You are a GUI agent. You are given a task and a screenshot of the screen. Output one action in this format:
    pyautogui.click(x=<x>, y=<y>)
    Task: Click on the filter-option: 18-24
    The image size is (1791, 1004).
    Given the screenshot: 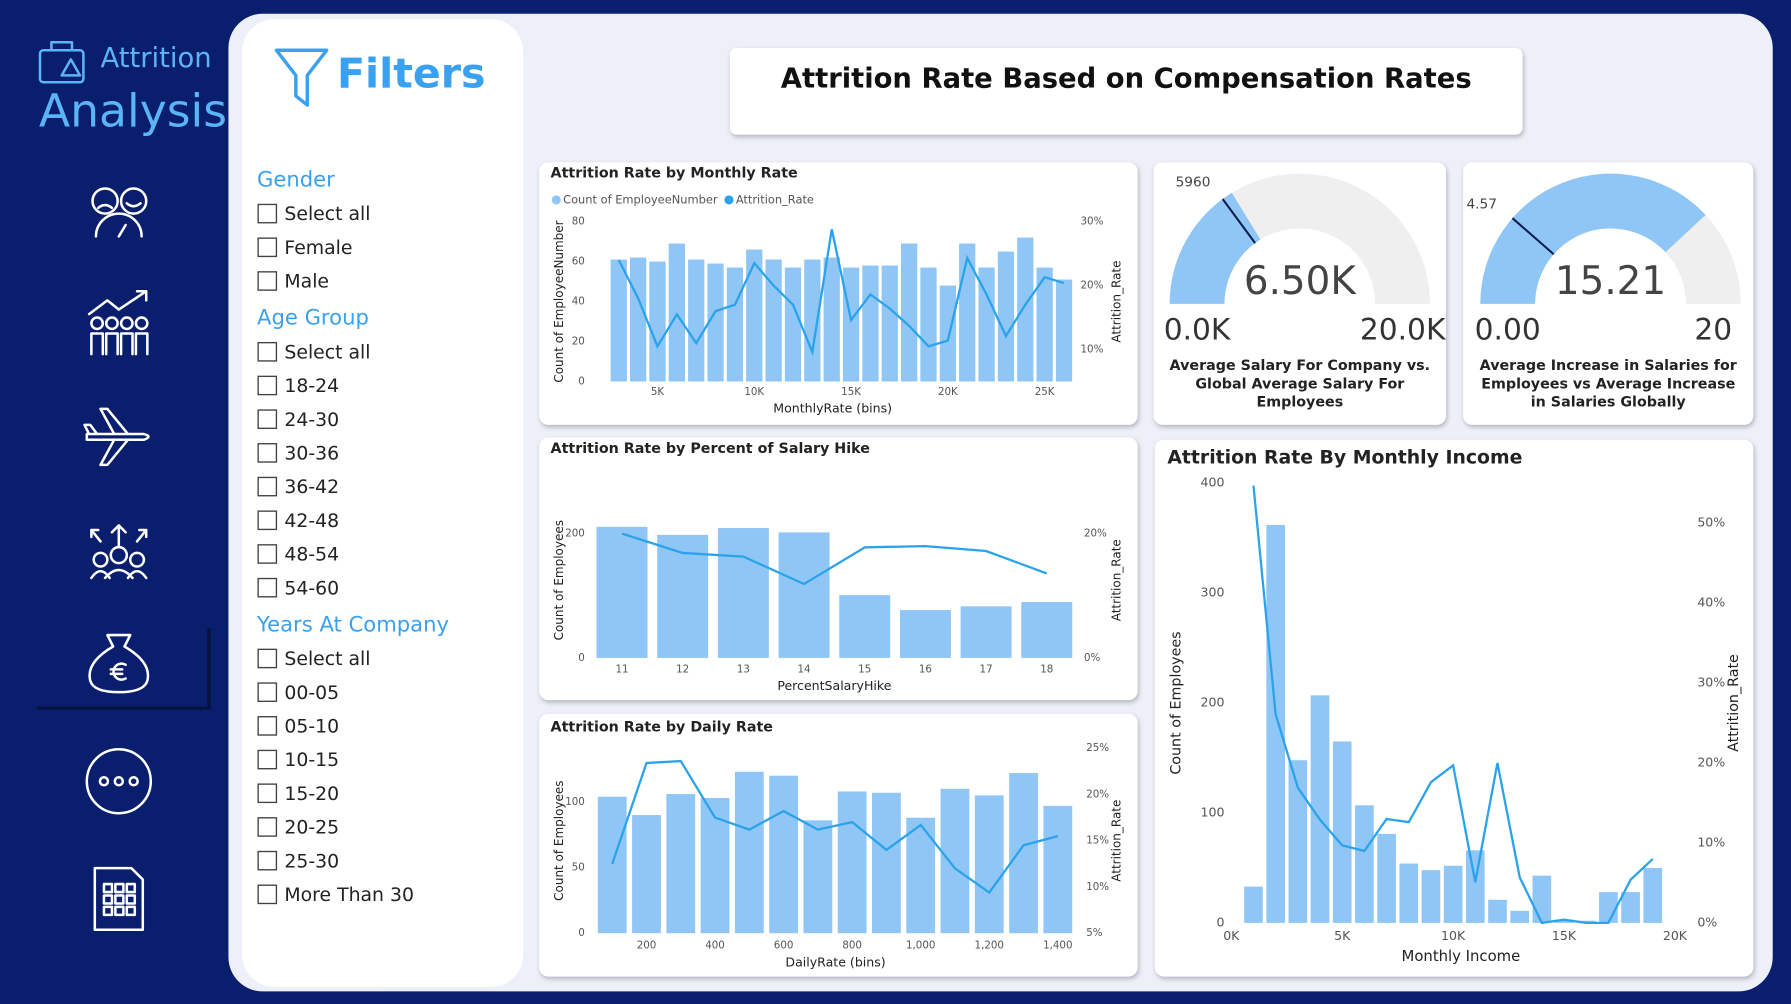 What is the action you would take?
    pyautogui.click(x=298, y=386)
    